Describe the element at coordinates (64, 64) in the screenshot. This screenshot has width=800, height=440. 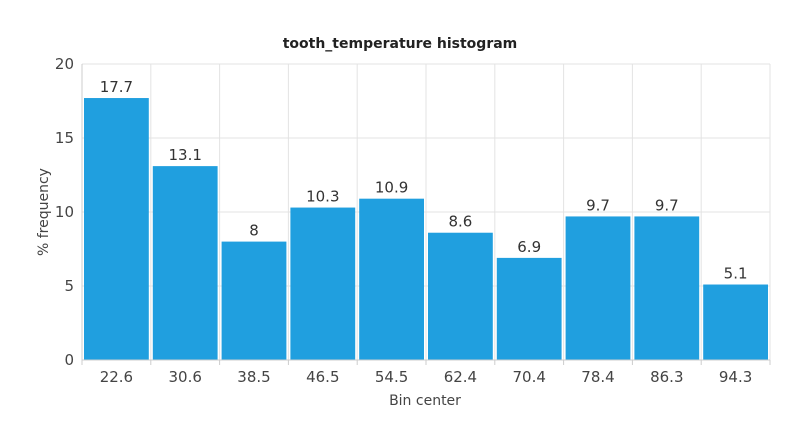
I see `y-tick-label: 20` at that location.